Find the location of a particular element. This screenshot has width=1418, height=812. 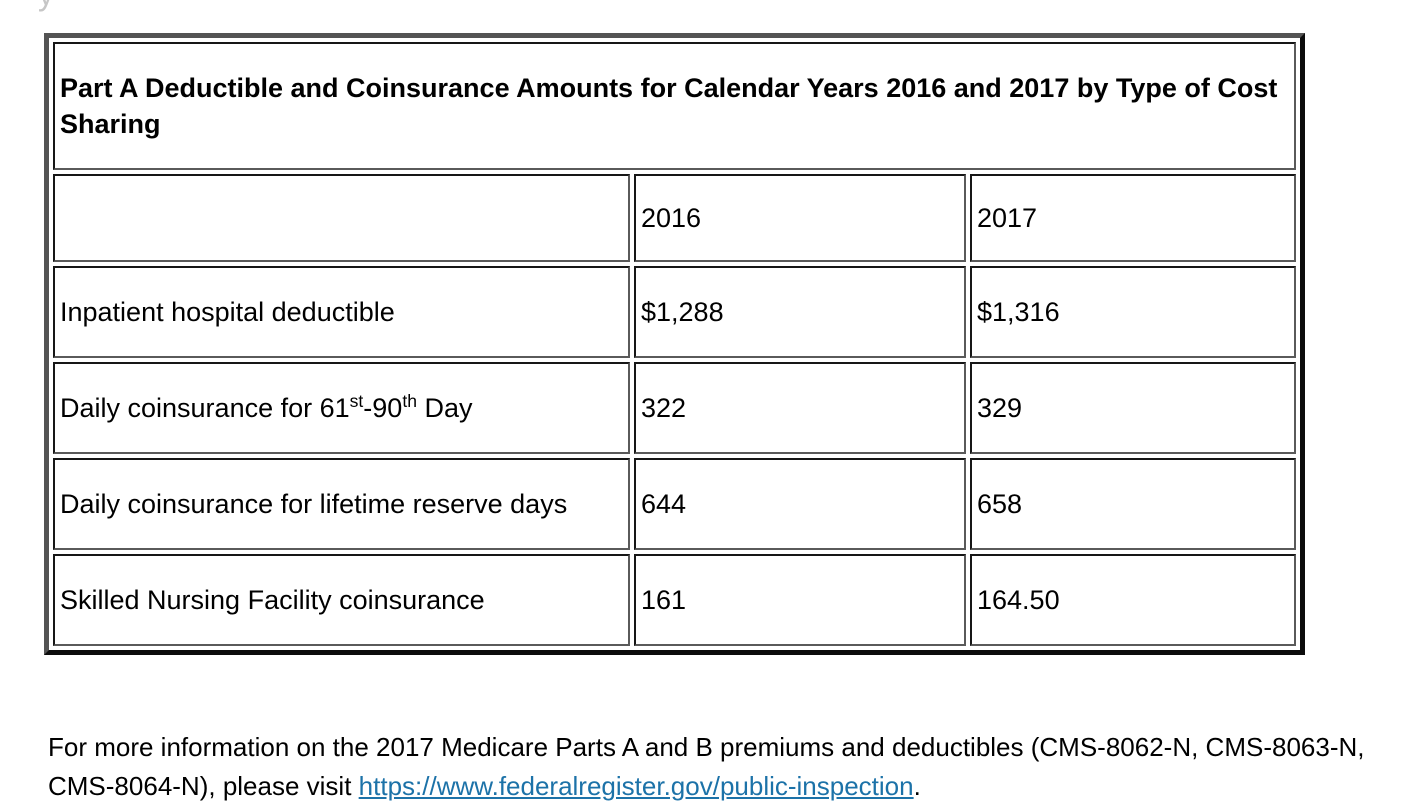

ordinal-superscript: th is located at coordinates (409, 401).